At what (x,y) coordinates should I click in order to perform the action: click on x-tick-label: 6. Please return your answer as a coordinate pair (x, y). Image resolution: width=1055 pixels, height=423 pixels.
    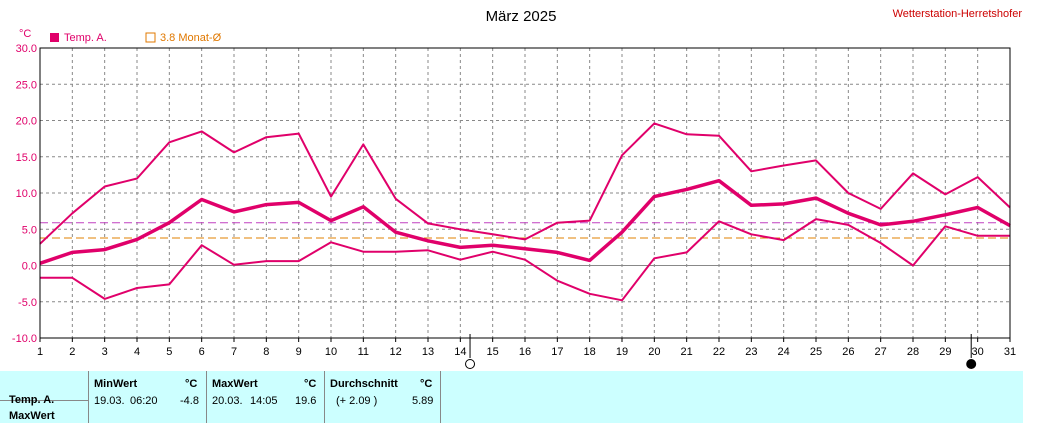
    Looking at the image, I should click on (202, 352).